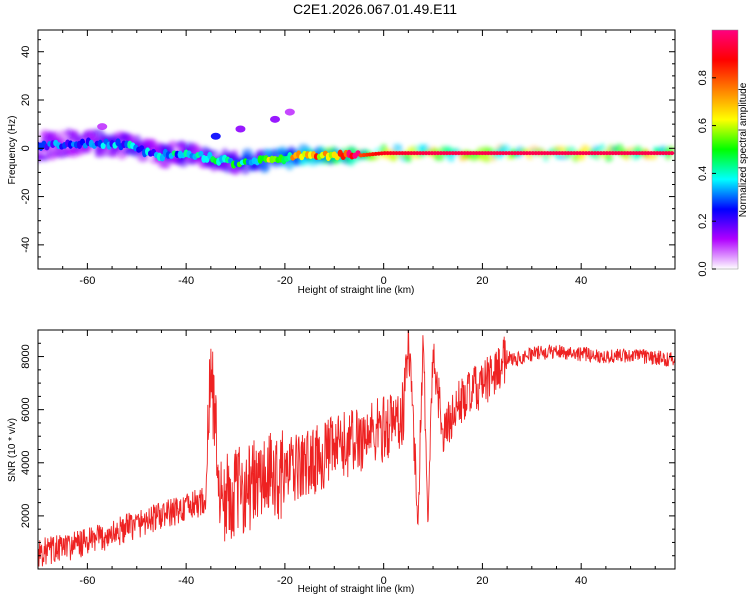 The image size is (750, 600). Describe the element at coordinates (26, 100) in the screenshot. I see `spectrogram-y-tick-label: 20` at that location.